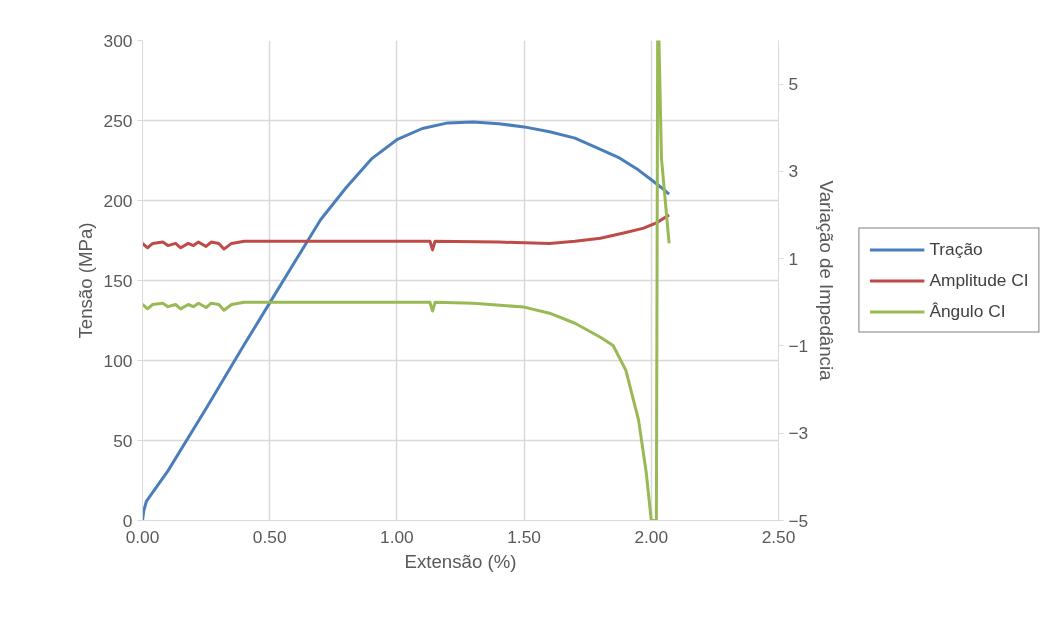 Image resolution: width=1058 pixels, height=633 pixels. Describe the element at coordinates (118, 40) in the screenshot. I see `y-tick-label: 300` at that location.